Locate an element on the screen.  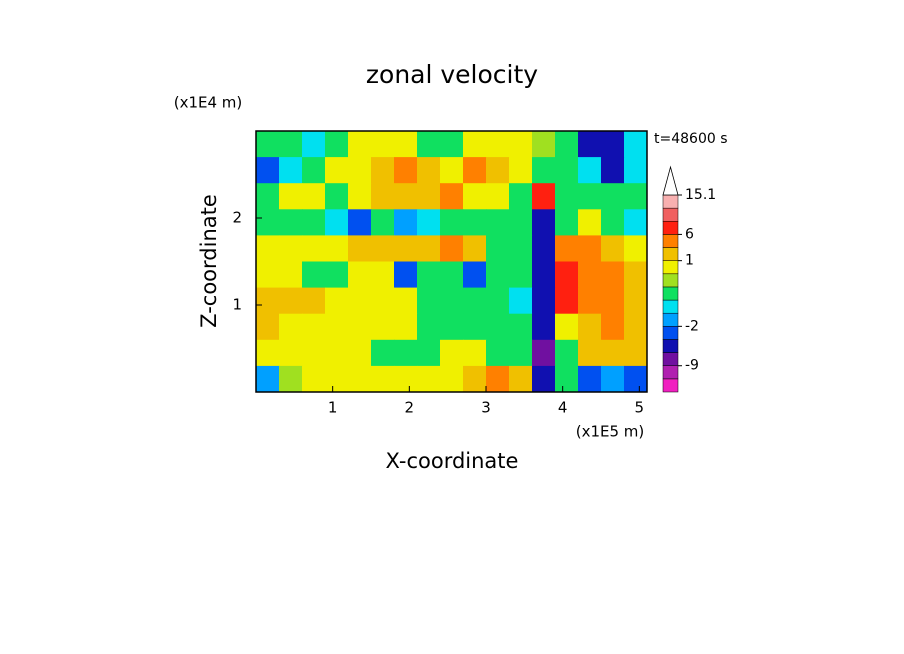
time-annotation: t=48600 s is located at coordinates (691, 139).